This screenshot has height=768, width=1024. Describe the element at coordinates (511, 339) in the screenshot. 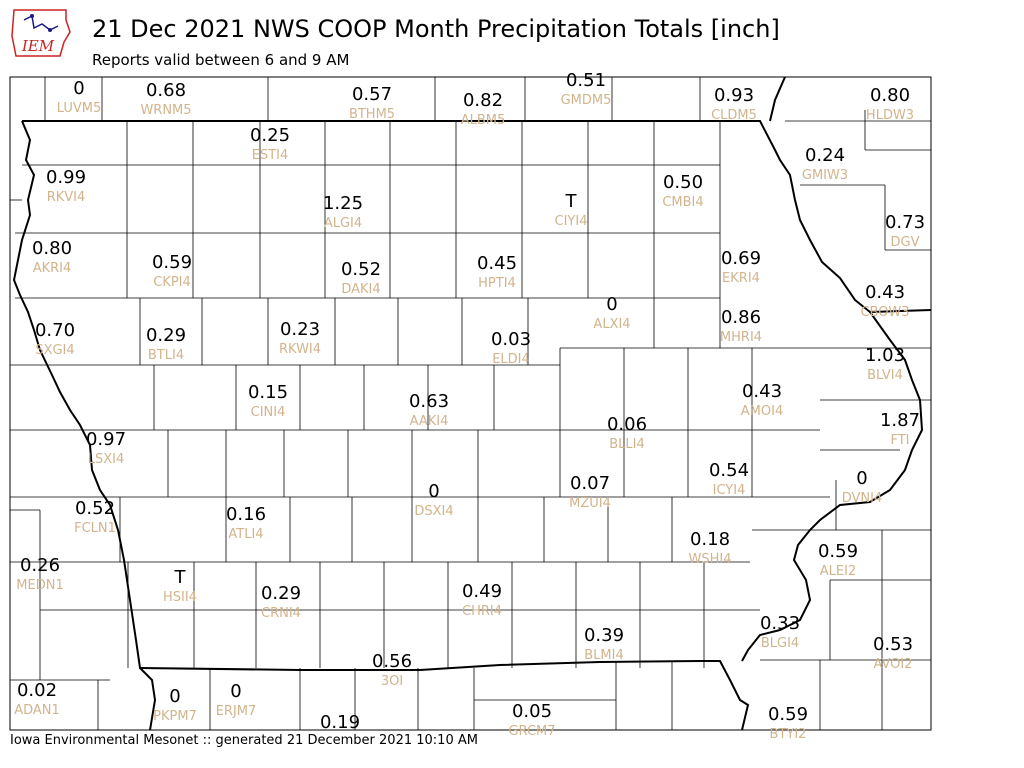

I see `station-value: 0.03` at that location.